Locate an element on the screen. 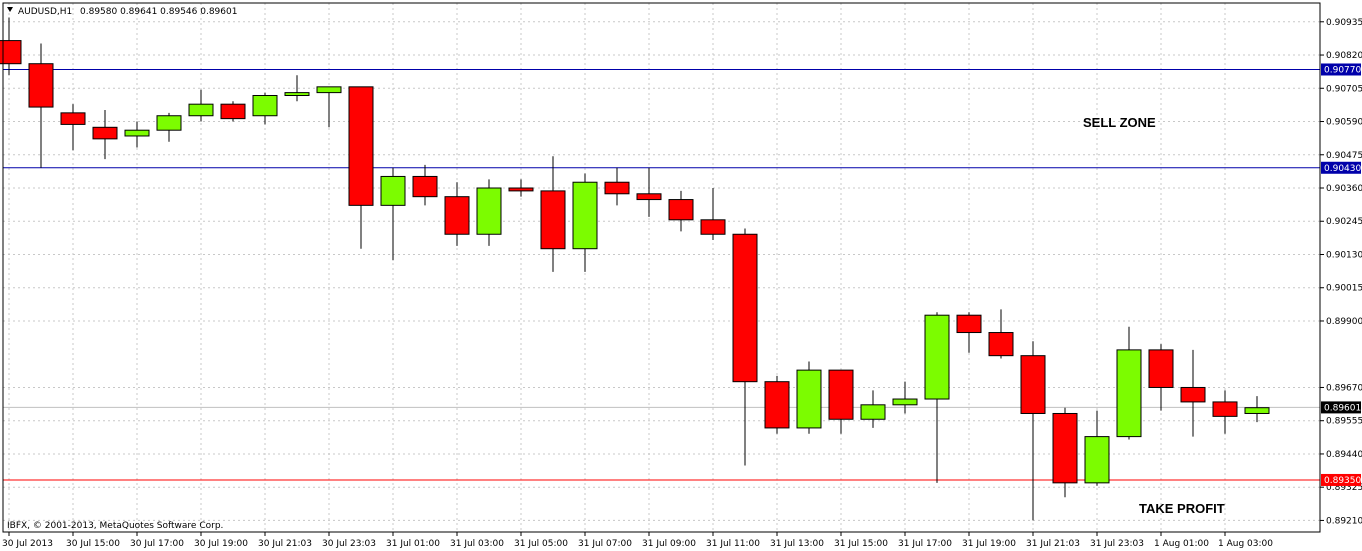 The height and width of the screenshot is (551, 1362). x-tick-label: 30 Jul 15:00 is located at coordinates (93, 544).